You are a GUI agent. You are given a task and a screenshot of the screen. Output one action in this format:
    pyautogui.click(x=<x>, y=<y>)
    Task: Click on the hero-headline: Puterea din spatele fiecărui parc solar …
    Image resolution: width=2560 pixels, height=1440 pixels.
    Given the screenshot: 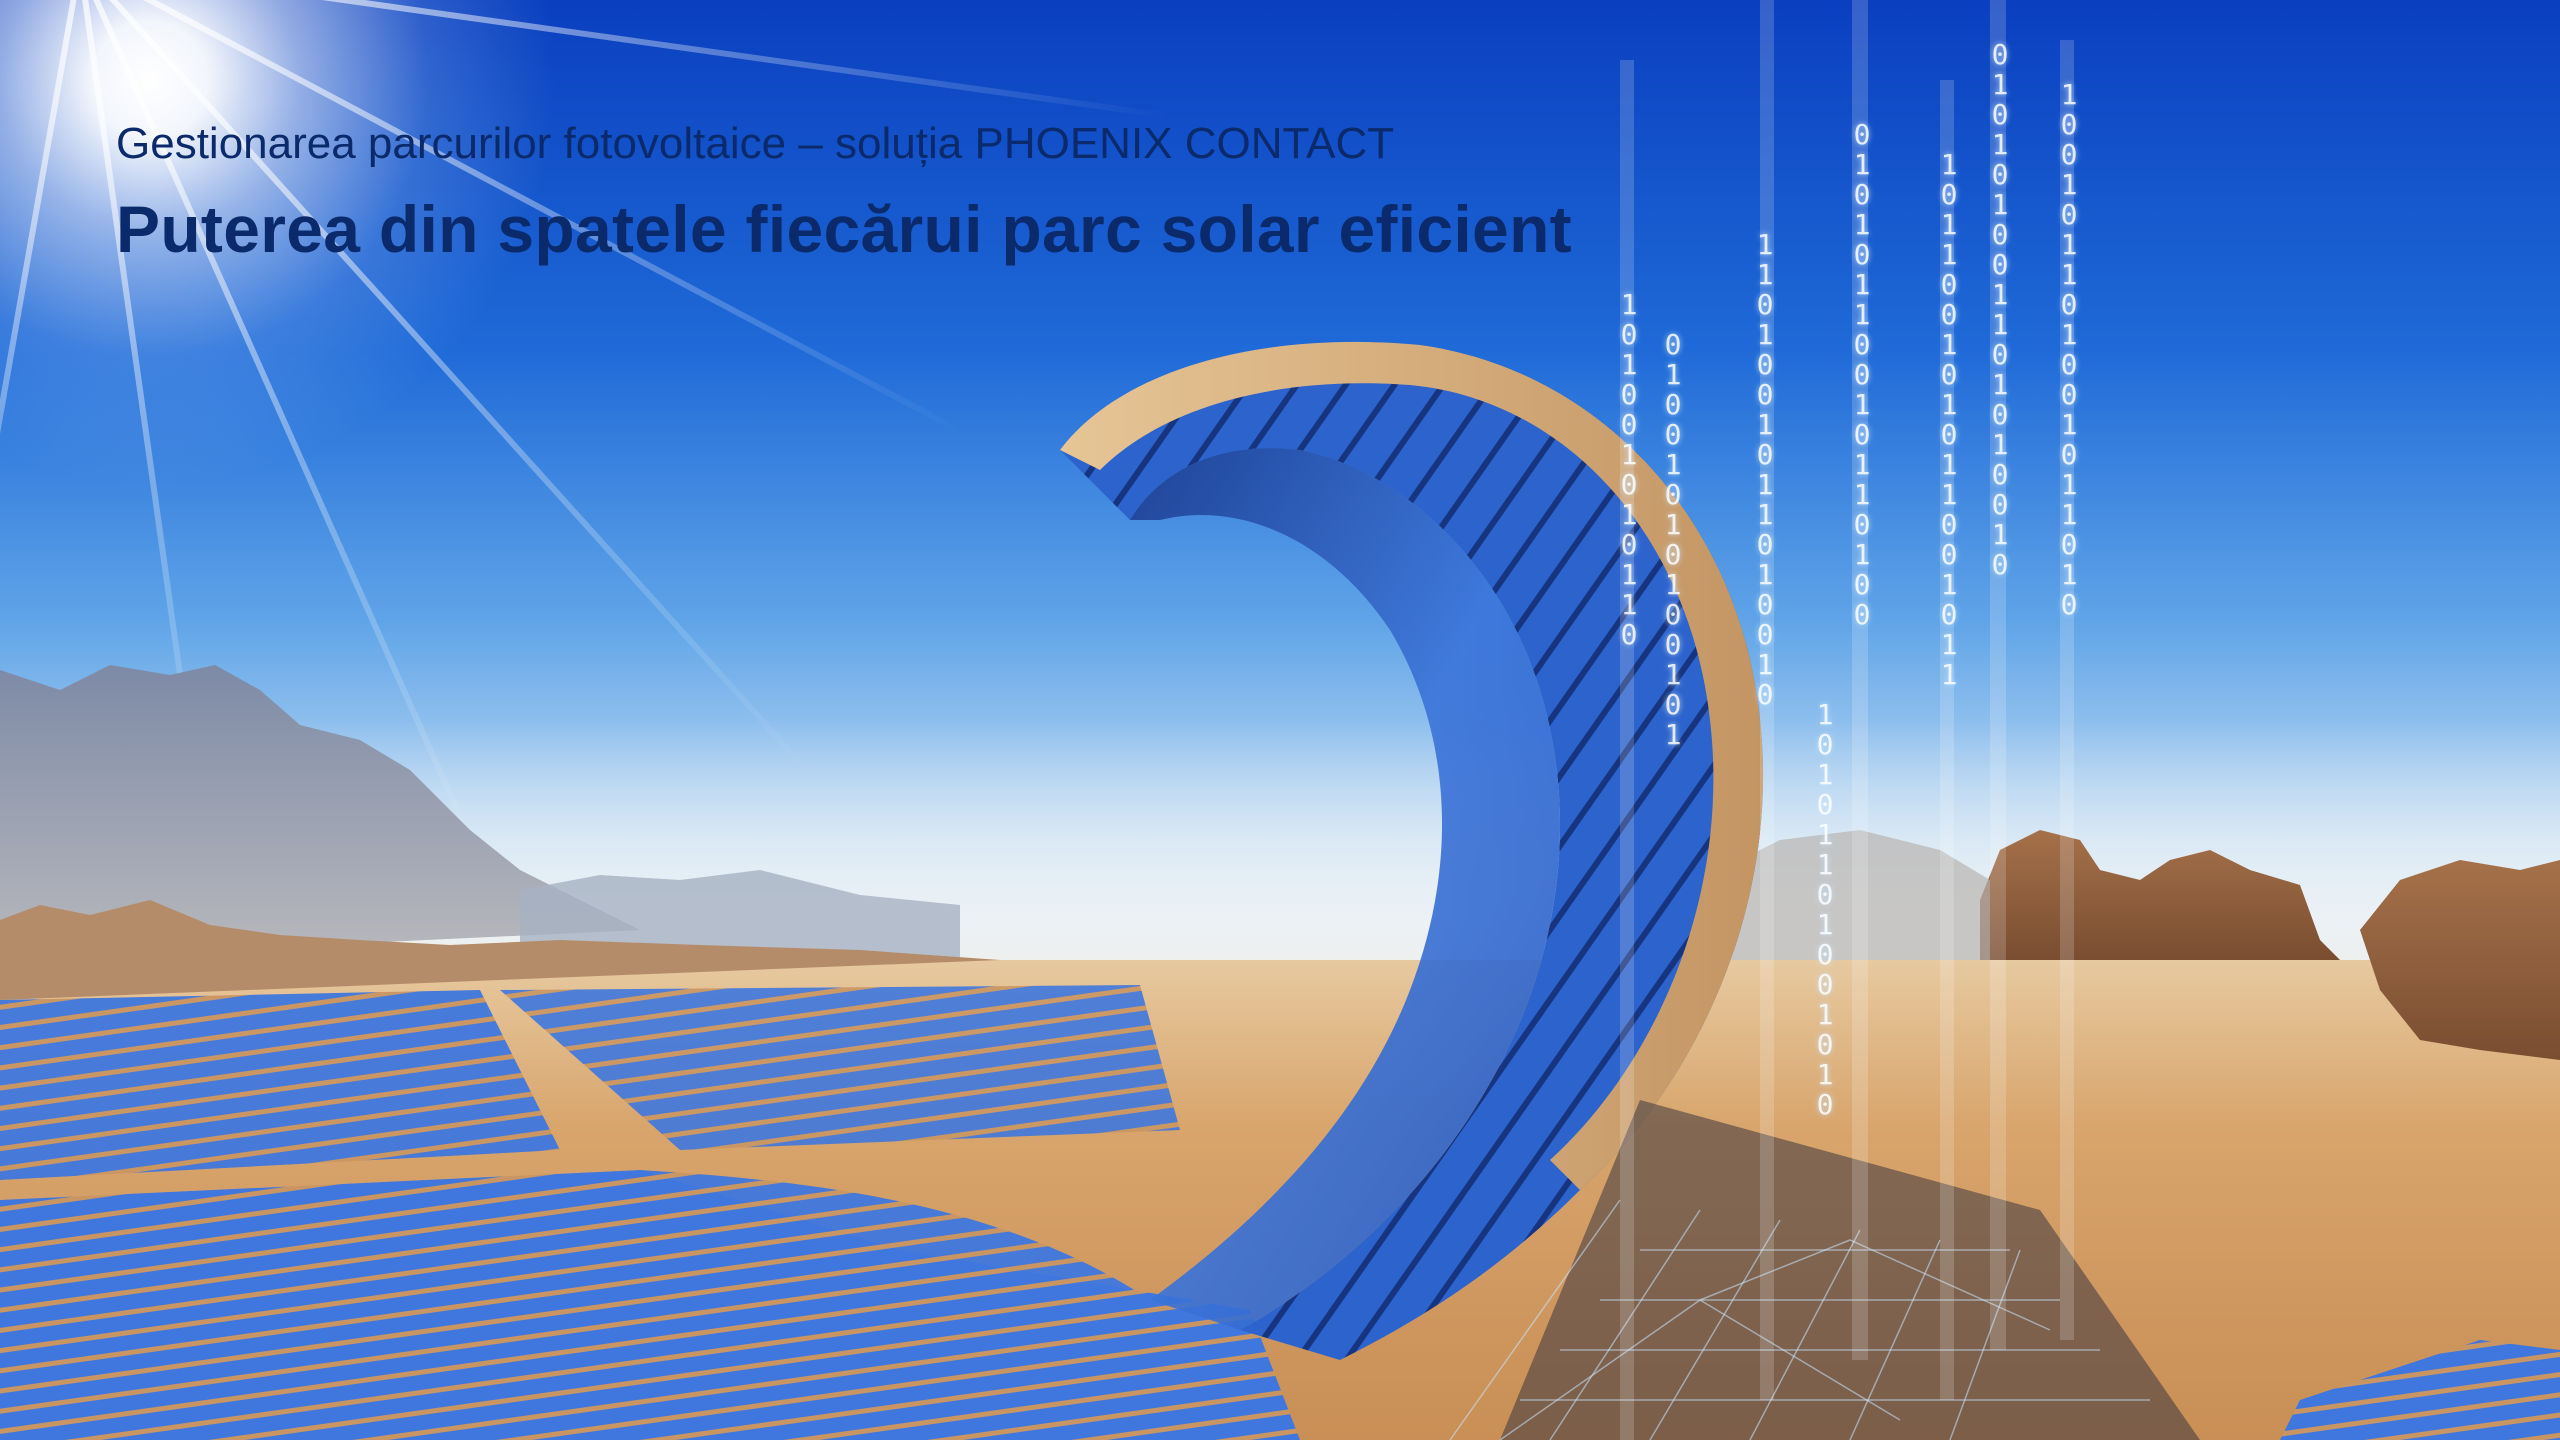 What is the action you would take?
    pyautogui.click(x=844, y=229)
    